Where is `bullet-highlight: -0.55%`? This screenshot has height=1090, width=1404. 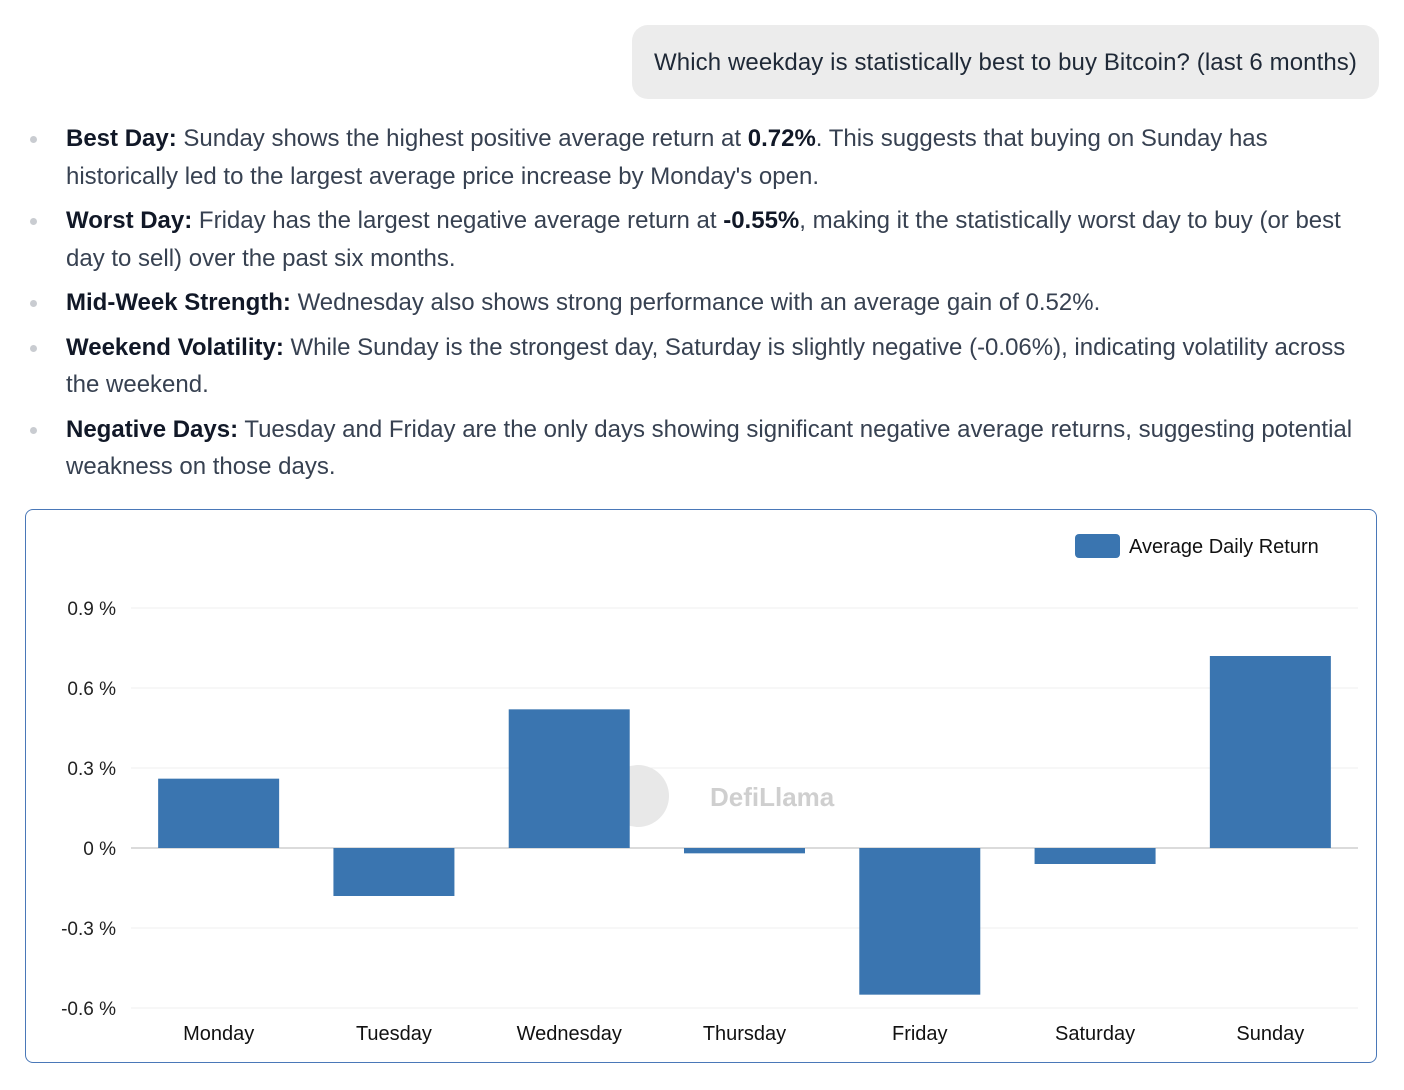
bullet-highlight: -0.55% is located at coordinates (761, 220).